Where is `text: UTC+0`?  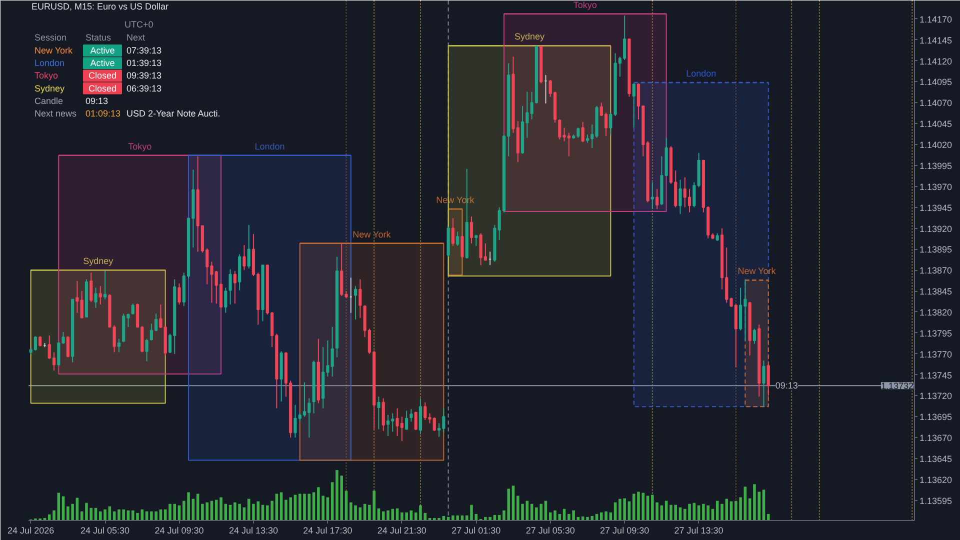 text: UTC+0 is located at coordinates (139, 25).